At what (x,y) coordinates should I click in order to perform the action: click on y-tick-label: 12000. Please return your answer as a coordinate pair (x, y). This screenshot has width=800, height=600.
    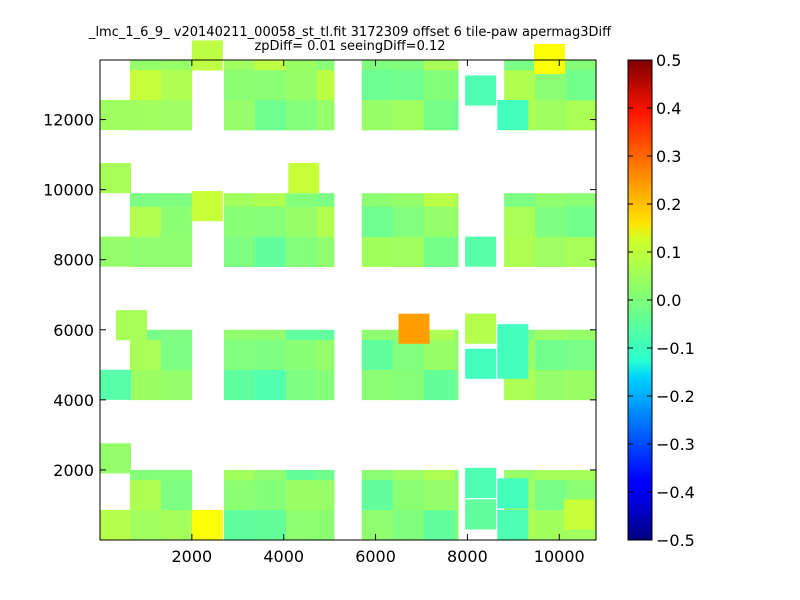
    Looking at the image, I should click on (68, 120).